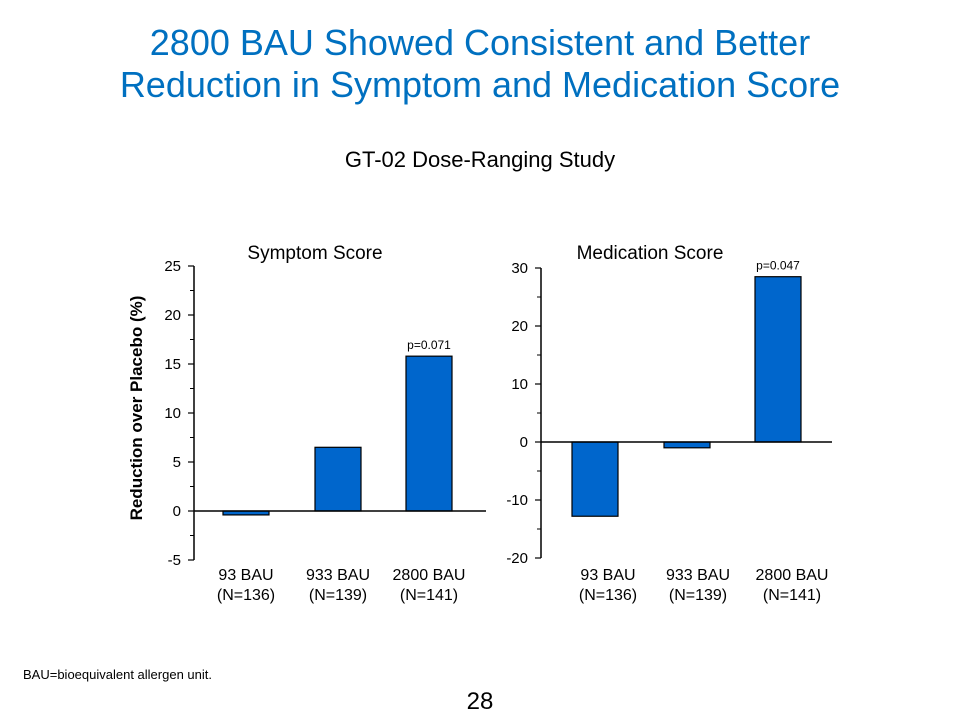  What do you see at coordinates (314, 253) in the screenshot?
I see `chart1-title: Symptom Score` at bounding box center [314, 253].